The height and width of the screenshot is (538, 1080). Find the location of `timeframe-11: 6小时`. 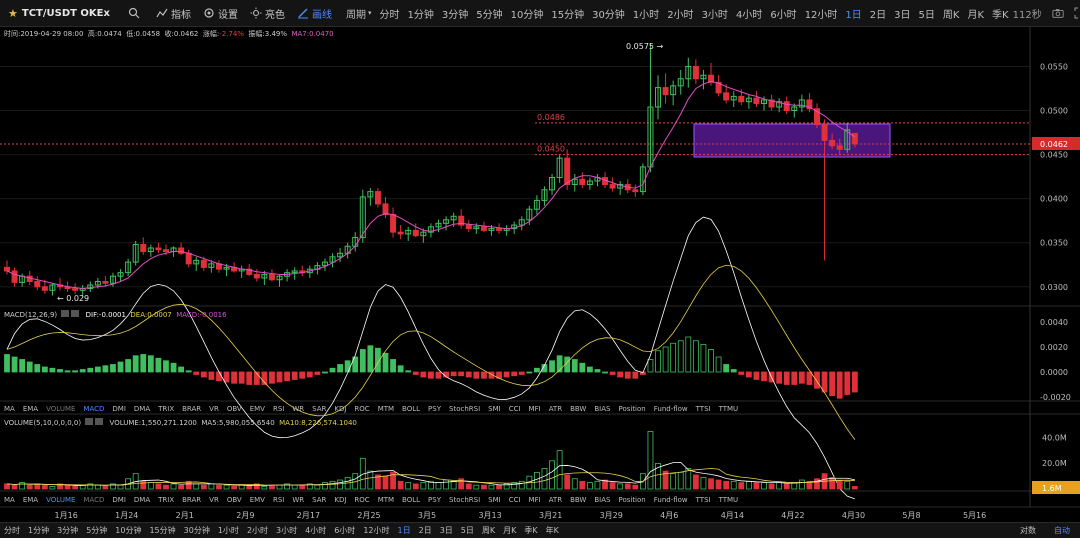

timeframe-11: 6小时 is located at coordinates (783, 15).